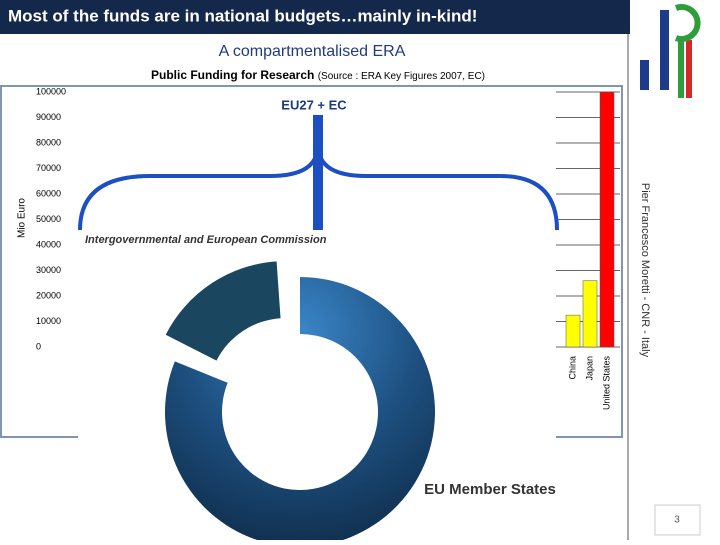 This screenshot has width=720, height=545. What do you see at coordinates (48, 219) in the screenshot?
I see `y-tick-label: 50000` at bounding box center [48, 219].